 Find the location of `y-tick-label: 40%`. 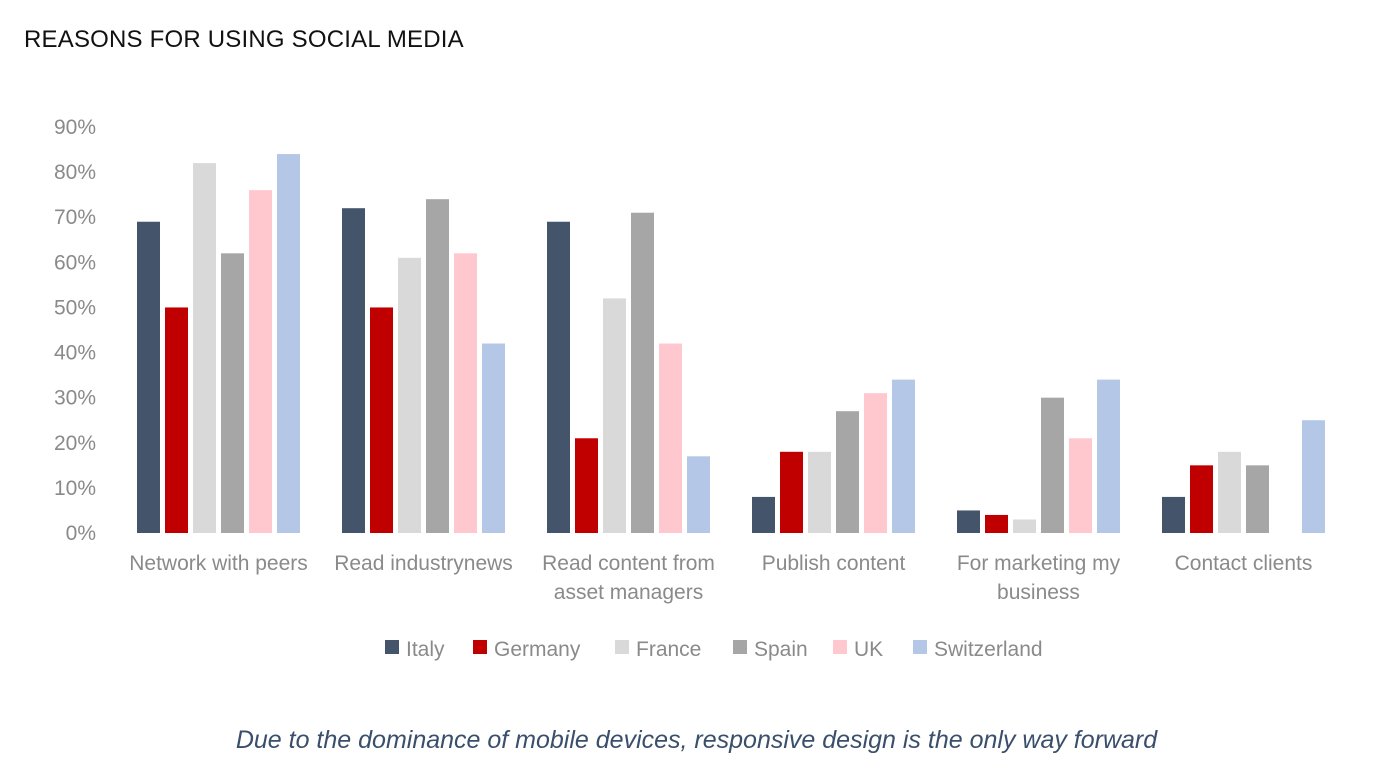

y-tick-label: 40% is located at coordinates (75, 353).